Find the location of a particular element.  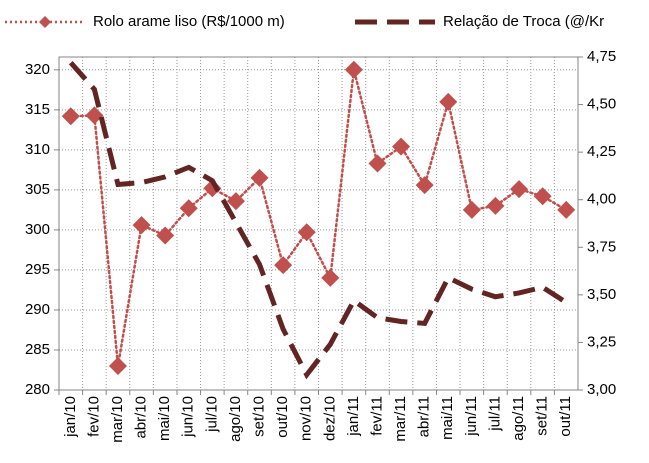

x-tick-label: abr/10 is located at coordinates (141, 417).